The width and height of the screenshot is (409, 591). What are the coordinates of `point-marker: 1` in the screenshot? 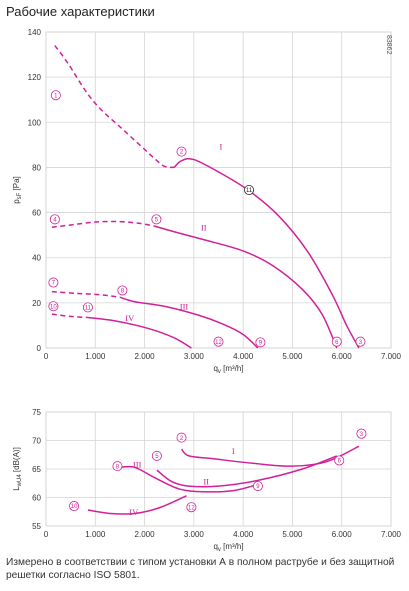 It's located at (55, 95).